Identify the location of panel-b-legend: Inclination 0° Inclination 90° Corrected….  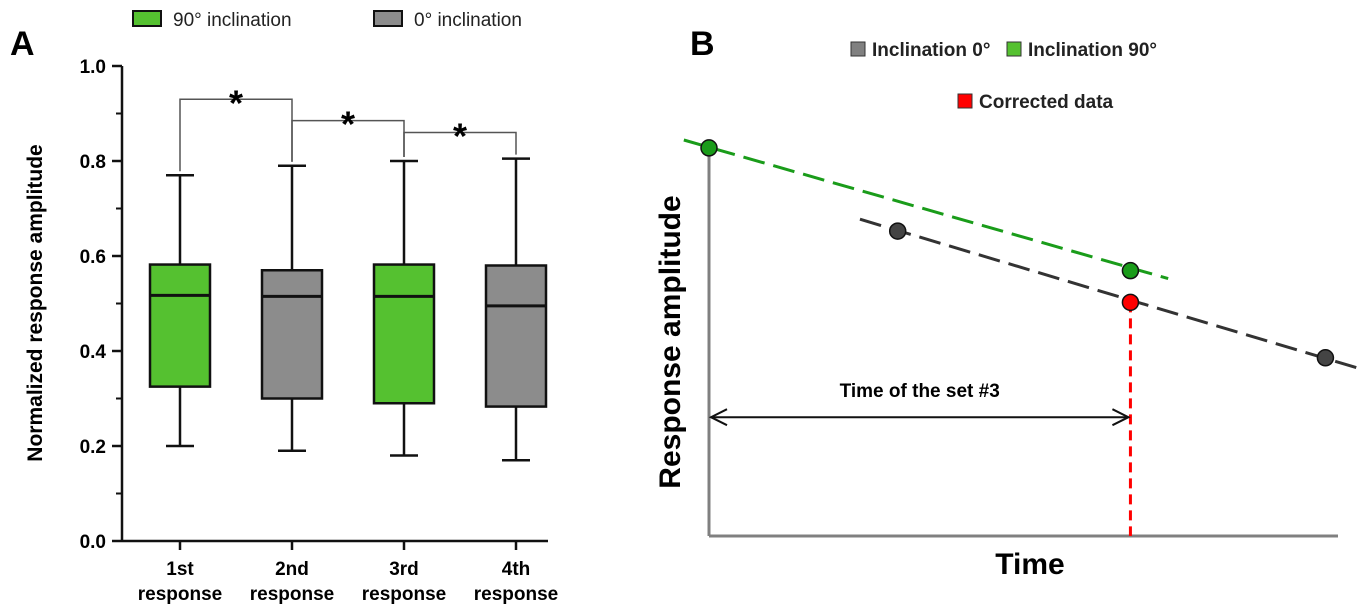
(1003, 76).